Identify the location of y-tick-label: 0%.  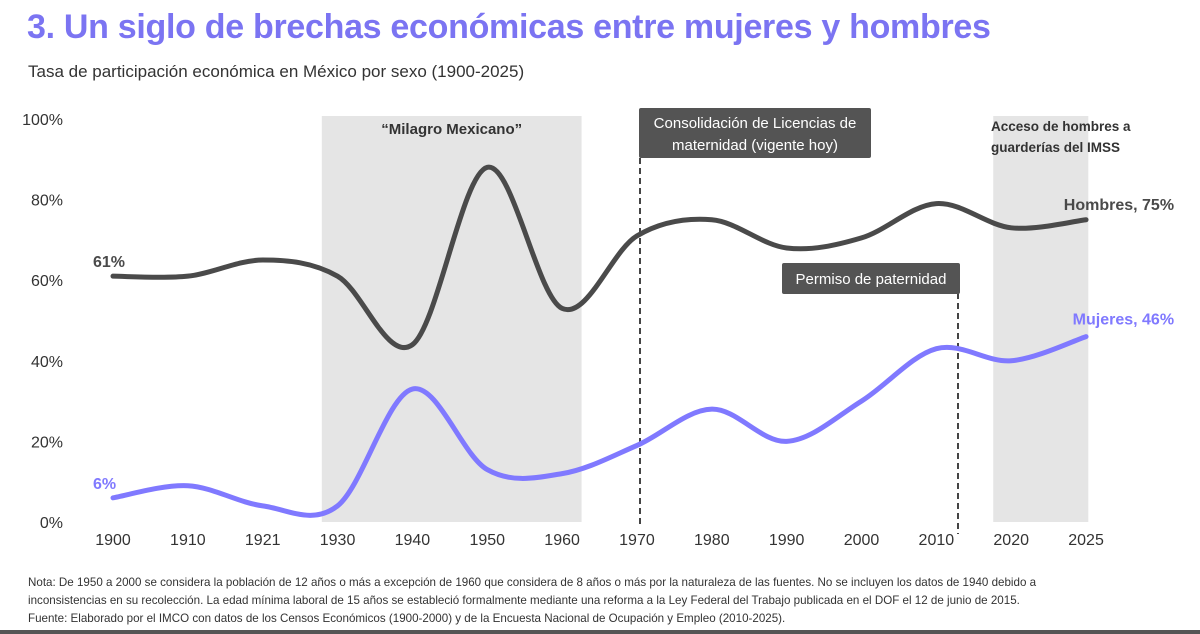
(51, 523).